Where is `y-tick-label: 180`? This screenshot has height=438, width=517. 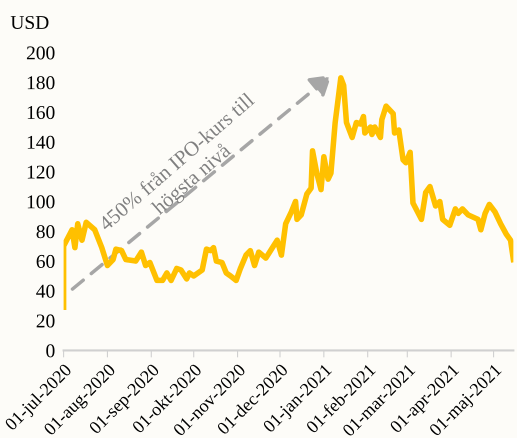 y-tick-label: 180 is located at coordinates (41, 83).